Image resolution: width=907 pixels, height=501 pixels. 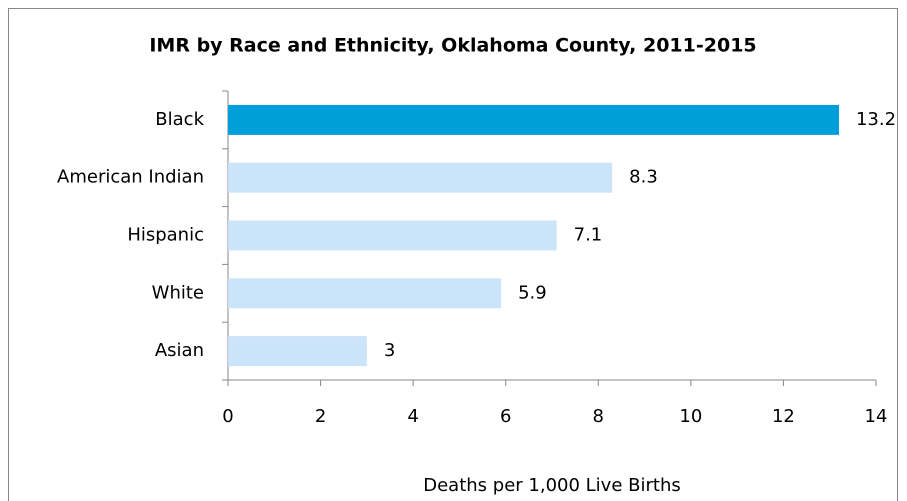 I want to click on y-tick-label: Hispanic, so click(x=165, y=235).